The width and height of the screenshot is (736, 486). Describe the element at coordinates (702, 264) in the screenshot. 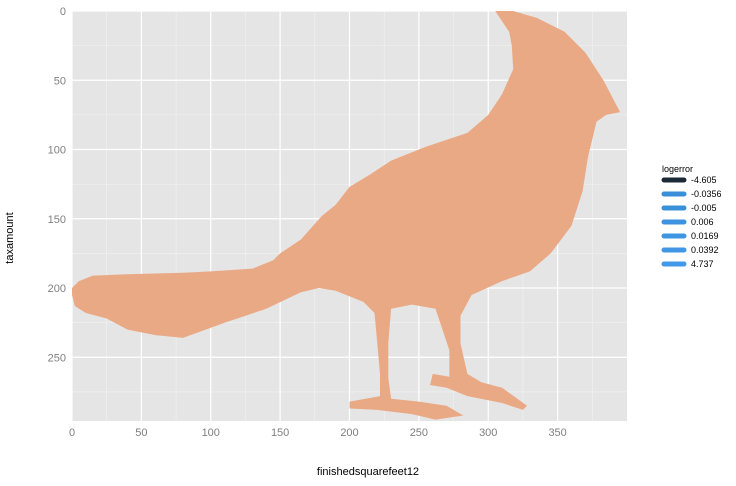

I see `legend-label: 4.737` at that location.